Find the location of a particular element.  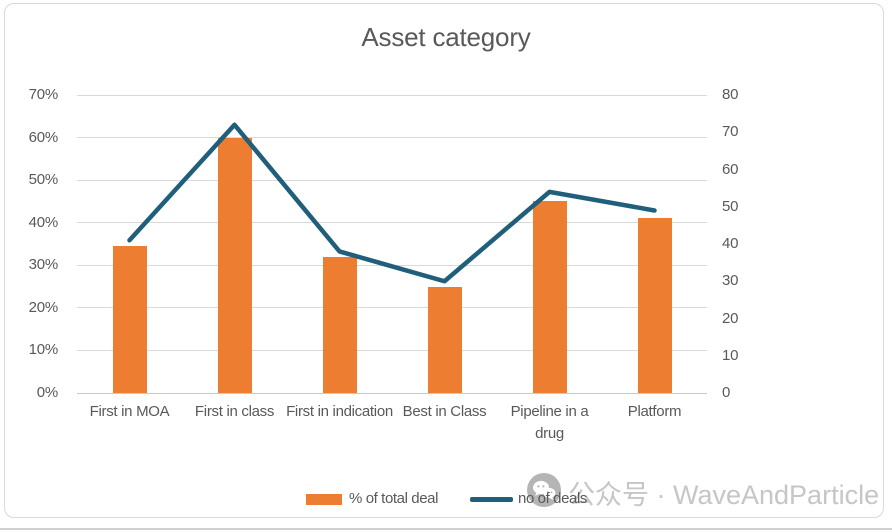

line-series-swatch is located at coordinates (491, 499).